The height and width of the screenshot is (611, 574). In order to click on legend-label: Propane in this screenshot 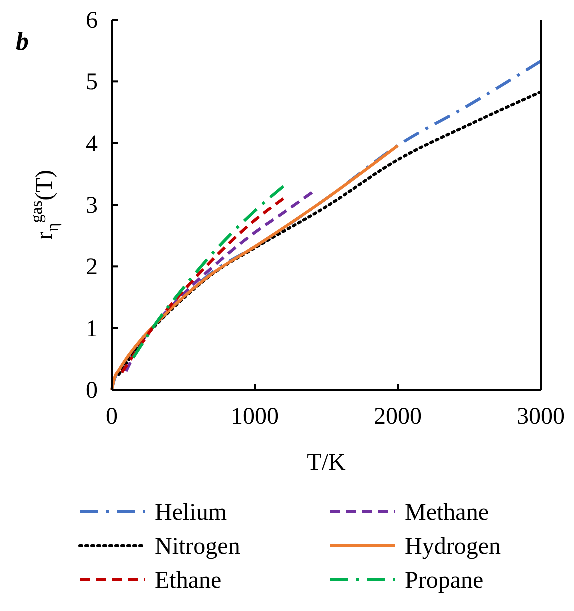, I will do `click(444, 581)`.